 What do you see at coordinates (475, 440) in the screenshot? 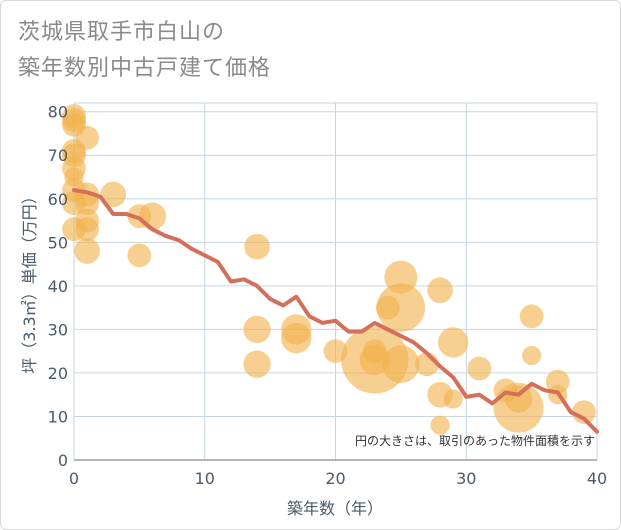
I see `size-note: 円の大きさは、取引のあった物件面積を示す` at bounding box center [475, 440].